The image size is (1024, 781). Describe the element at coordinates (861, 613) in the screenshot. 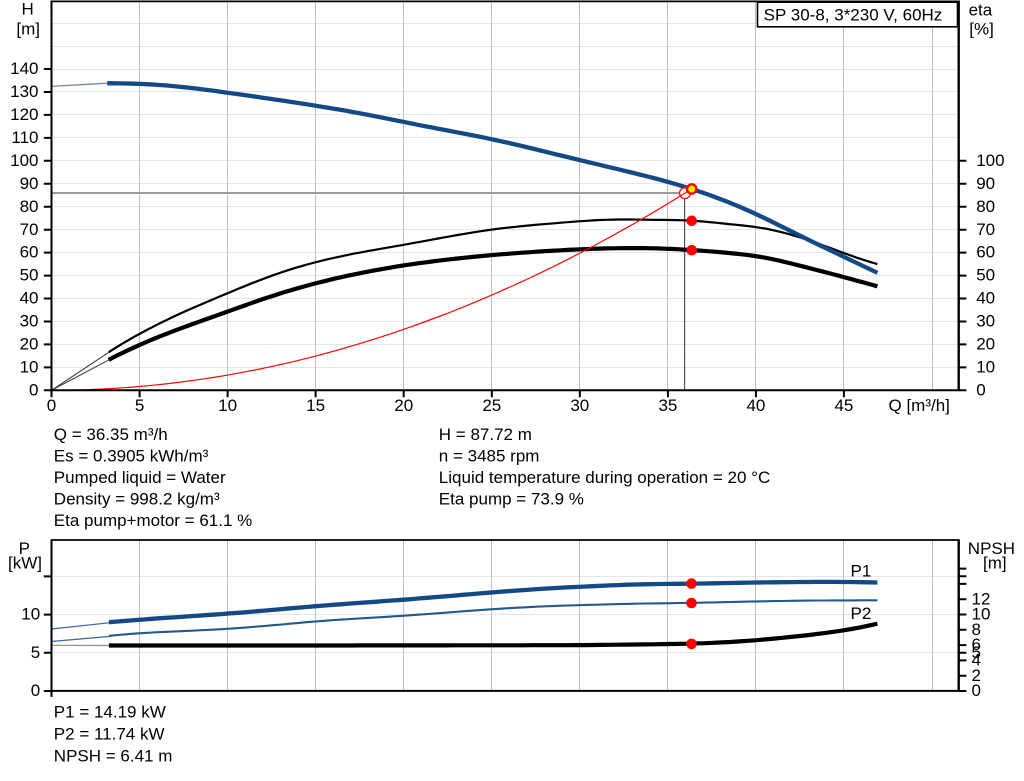

I see `svg-text: P2` at that location.